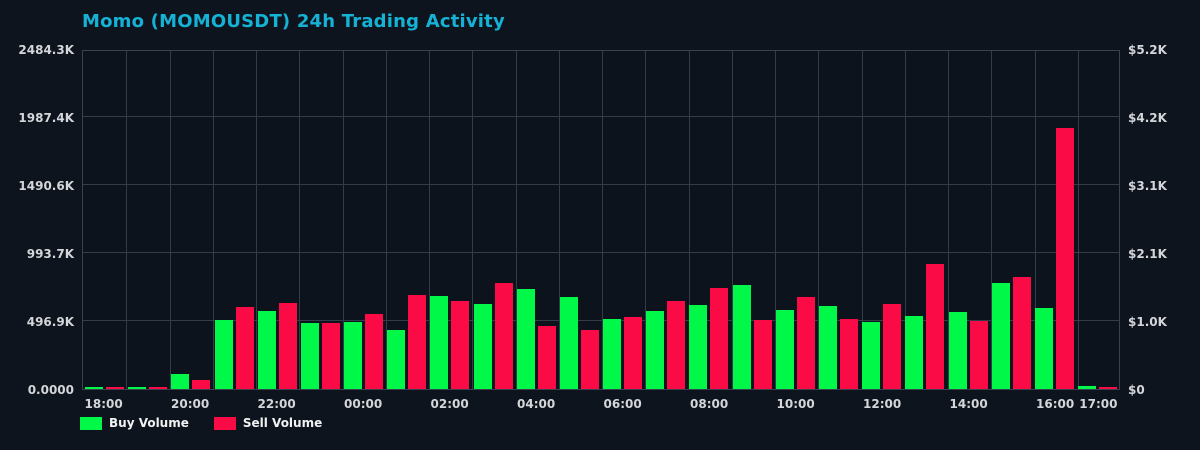 The image size is (1200, 450). I want to click on legend: Buy Volume Sell Volume, so click(201, 423).